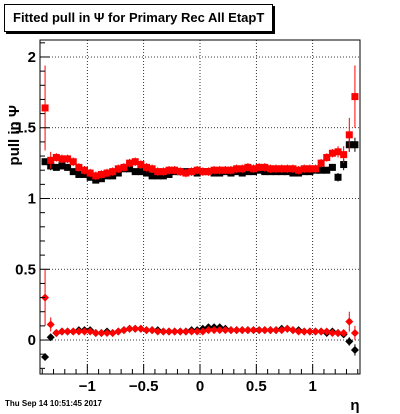  Describe the element at coordinates (256, 386) in the screenshot. I see `x-tick-label: 0.5` at that location.